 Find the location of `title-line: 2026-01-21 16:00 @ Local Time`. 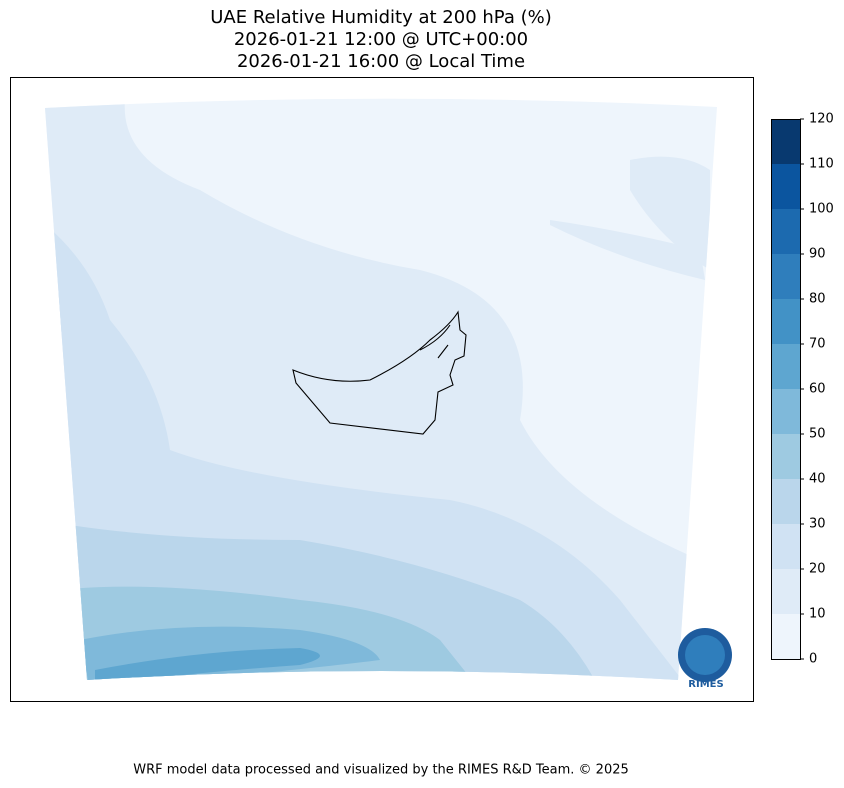

title-line: 2026-01-21 16:00 @ Local Time is located at coordinates (381, 61).